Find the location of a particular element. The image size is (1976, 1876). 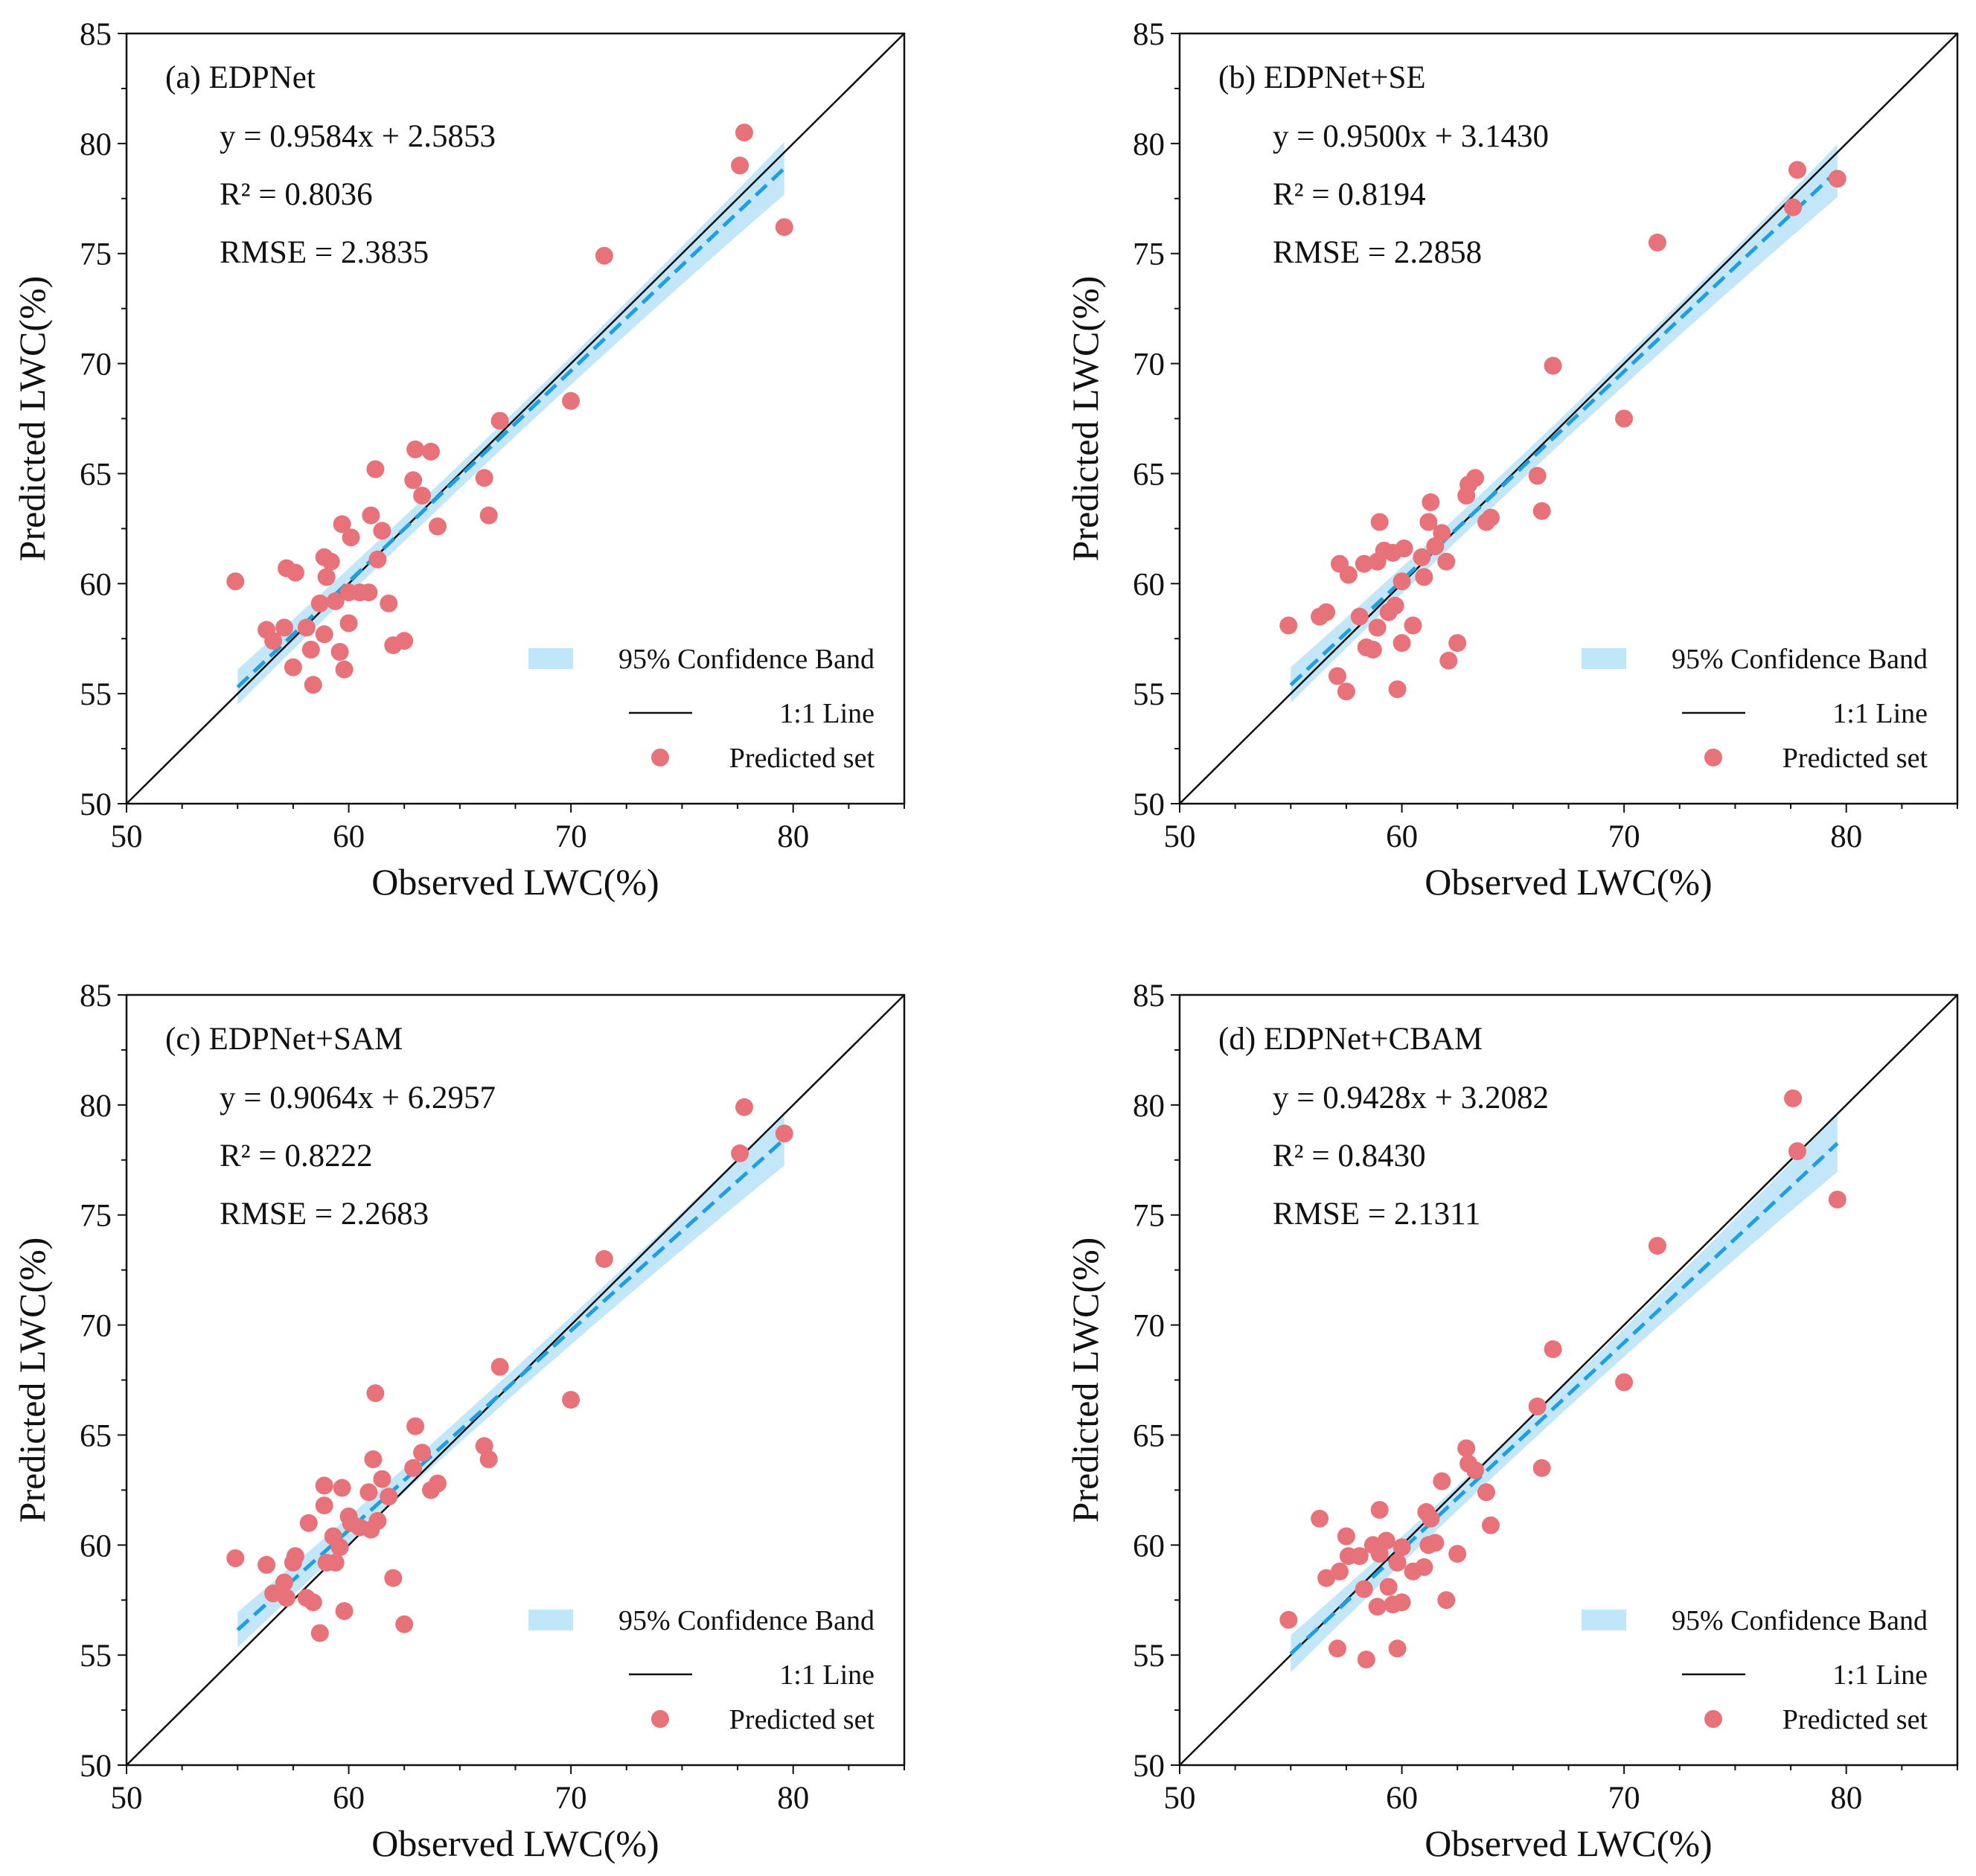

x-tick-label-b: 50 is located at coordinates (1180, 836).